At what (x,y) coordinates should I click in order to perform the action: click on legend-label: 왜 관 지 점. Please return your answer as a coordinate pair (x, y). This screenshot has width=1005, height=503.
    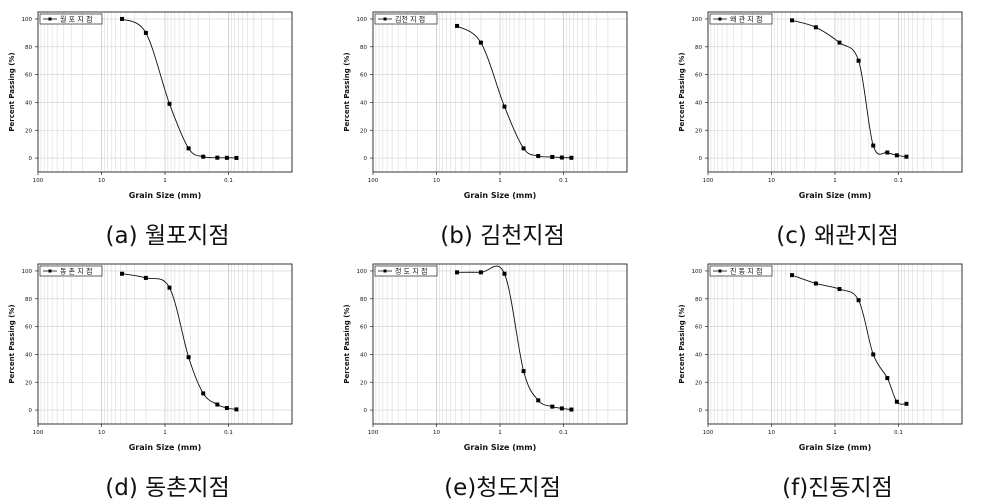
    Looking at the image, I should click on (746, 19).